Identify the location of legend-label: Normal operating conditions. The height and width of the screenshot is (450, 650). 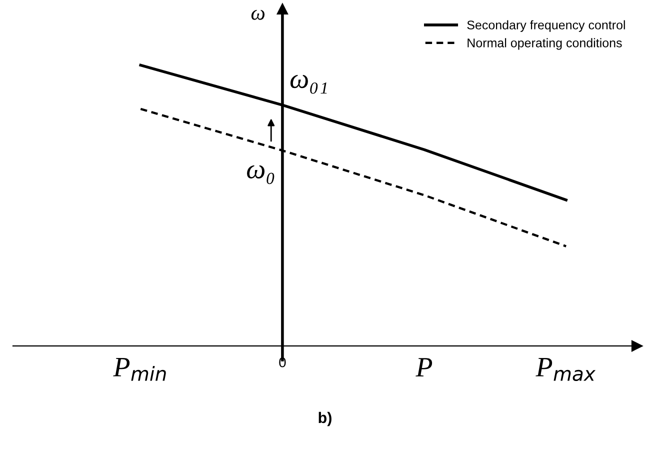
(545, 44).